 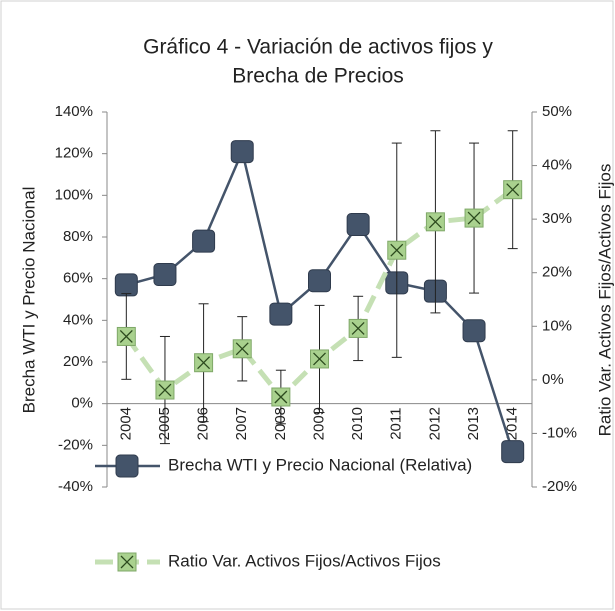 What do you see at coordinates (127, 562) in the screenshot?
I see `legend-marker-x` at bounding box center [127, 562].